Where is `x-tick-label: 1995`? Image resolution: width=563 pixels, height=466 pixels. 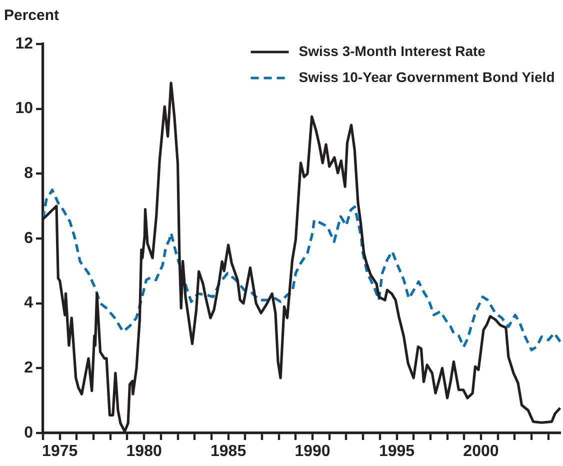
x-tick-label: 1995 is located at coordinates (396, 451).